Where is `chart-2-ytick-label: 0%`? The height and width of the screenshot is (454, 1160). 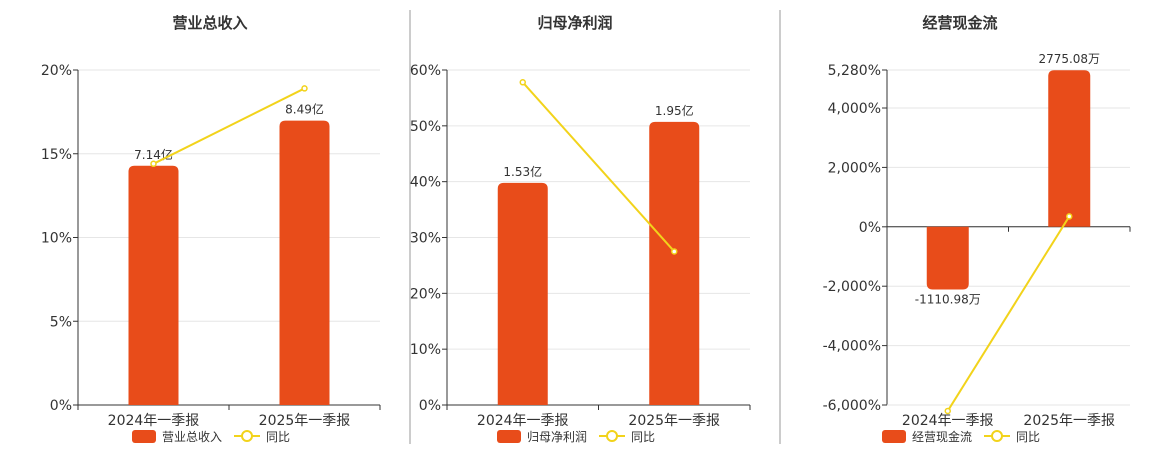
chart-2-ytick-label: 0% is located at coordinates (870, 228).